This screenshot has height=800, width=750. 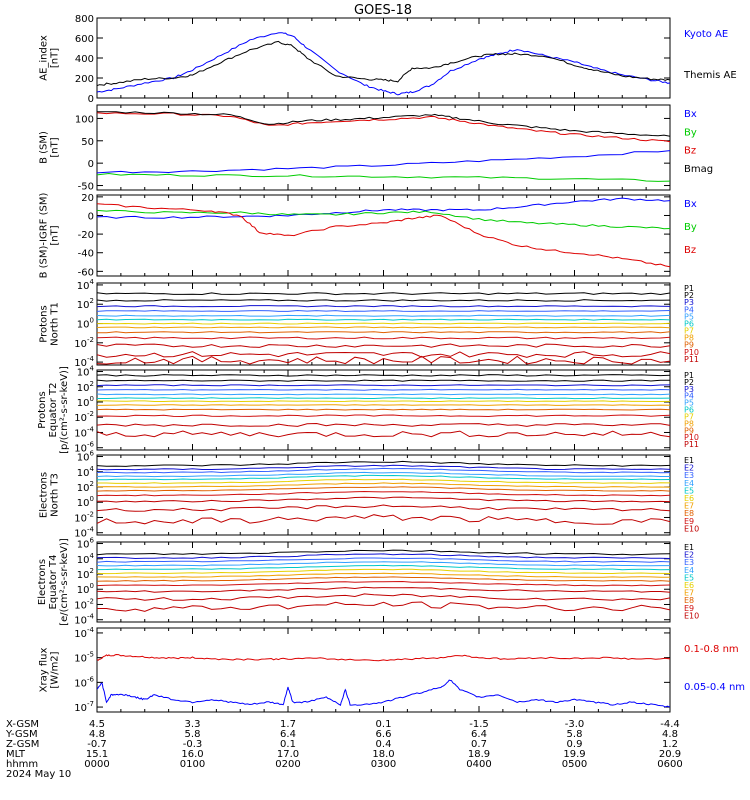 What do you see at coordinates (711, 649) in the screenshot?
I see `legend-label: 0.1-0.8 nm` at bounding box center [711, 649].